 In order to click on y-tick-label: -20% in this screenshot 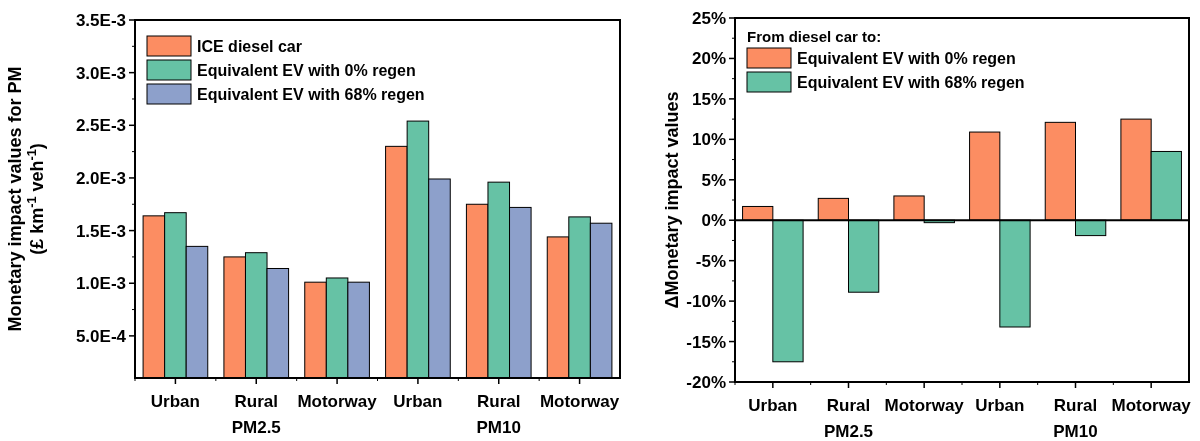, I will do `click(706, 382)`.